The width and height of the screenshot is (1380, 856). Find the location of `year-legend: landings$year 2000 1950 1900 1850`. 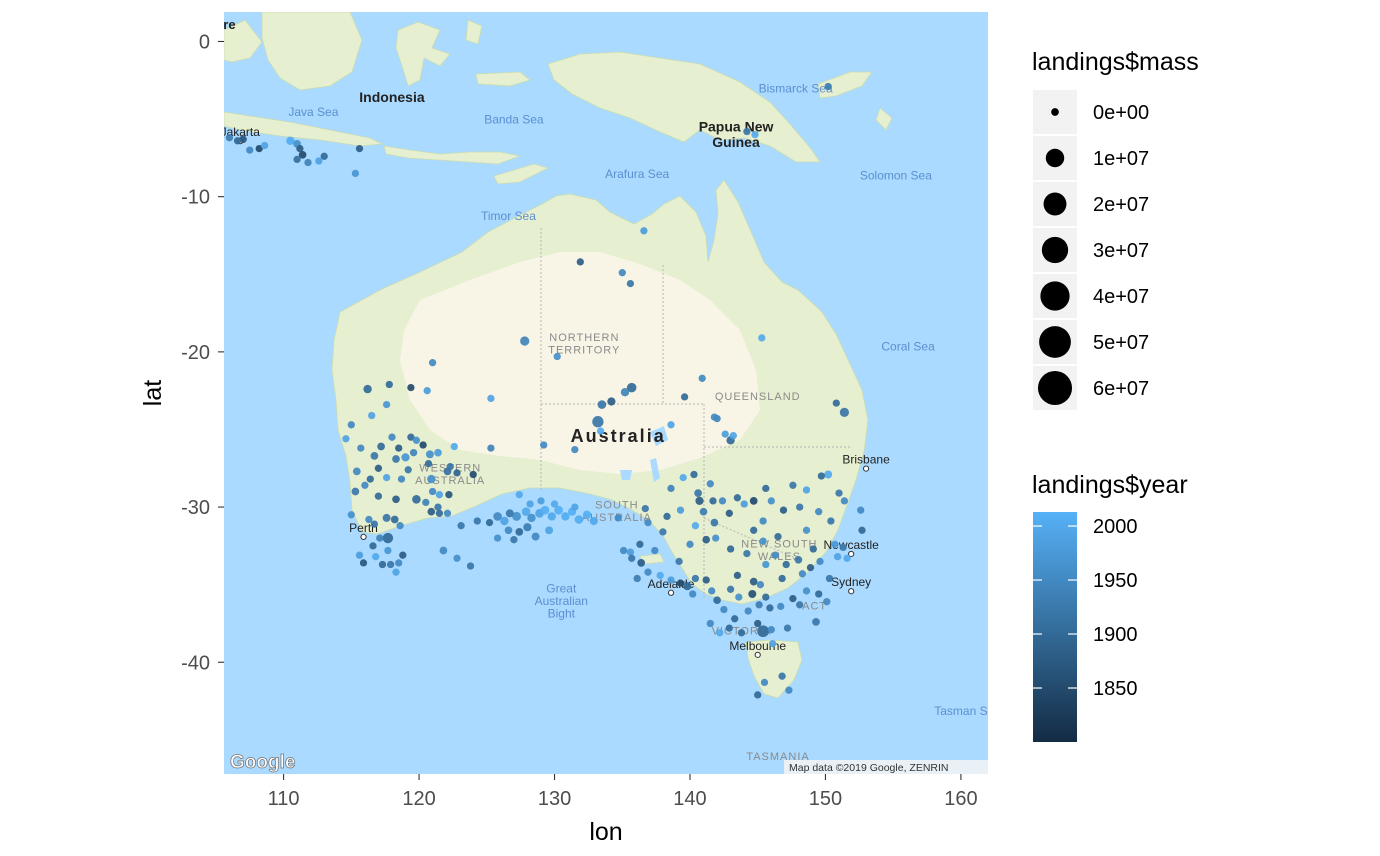

year-legend: landings$year 2000 1950 1900 1850 is located at coordinates (1110, 606).